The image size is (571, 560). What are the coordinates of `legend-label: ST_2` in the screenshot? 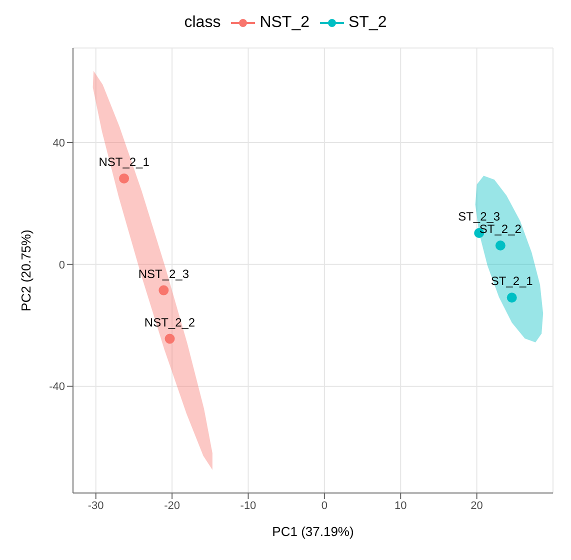 It's located at (367, 23).